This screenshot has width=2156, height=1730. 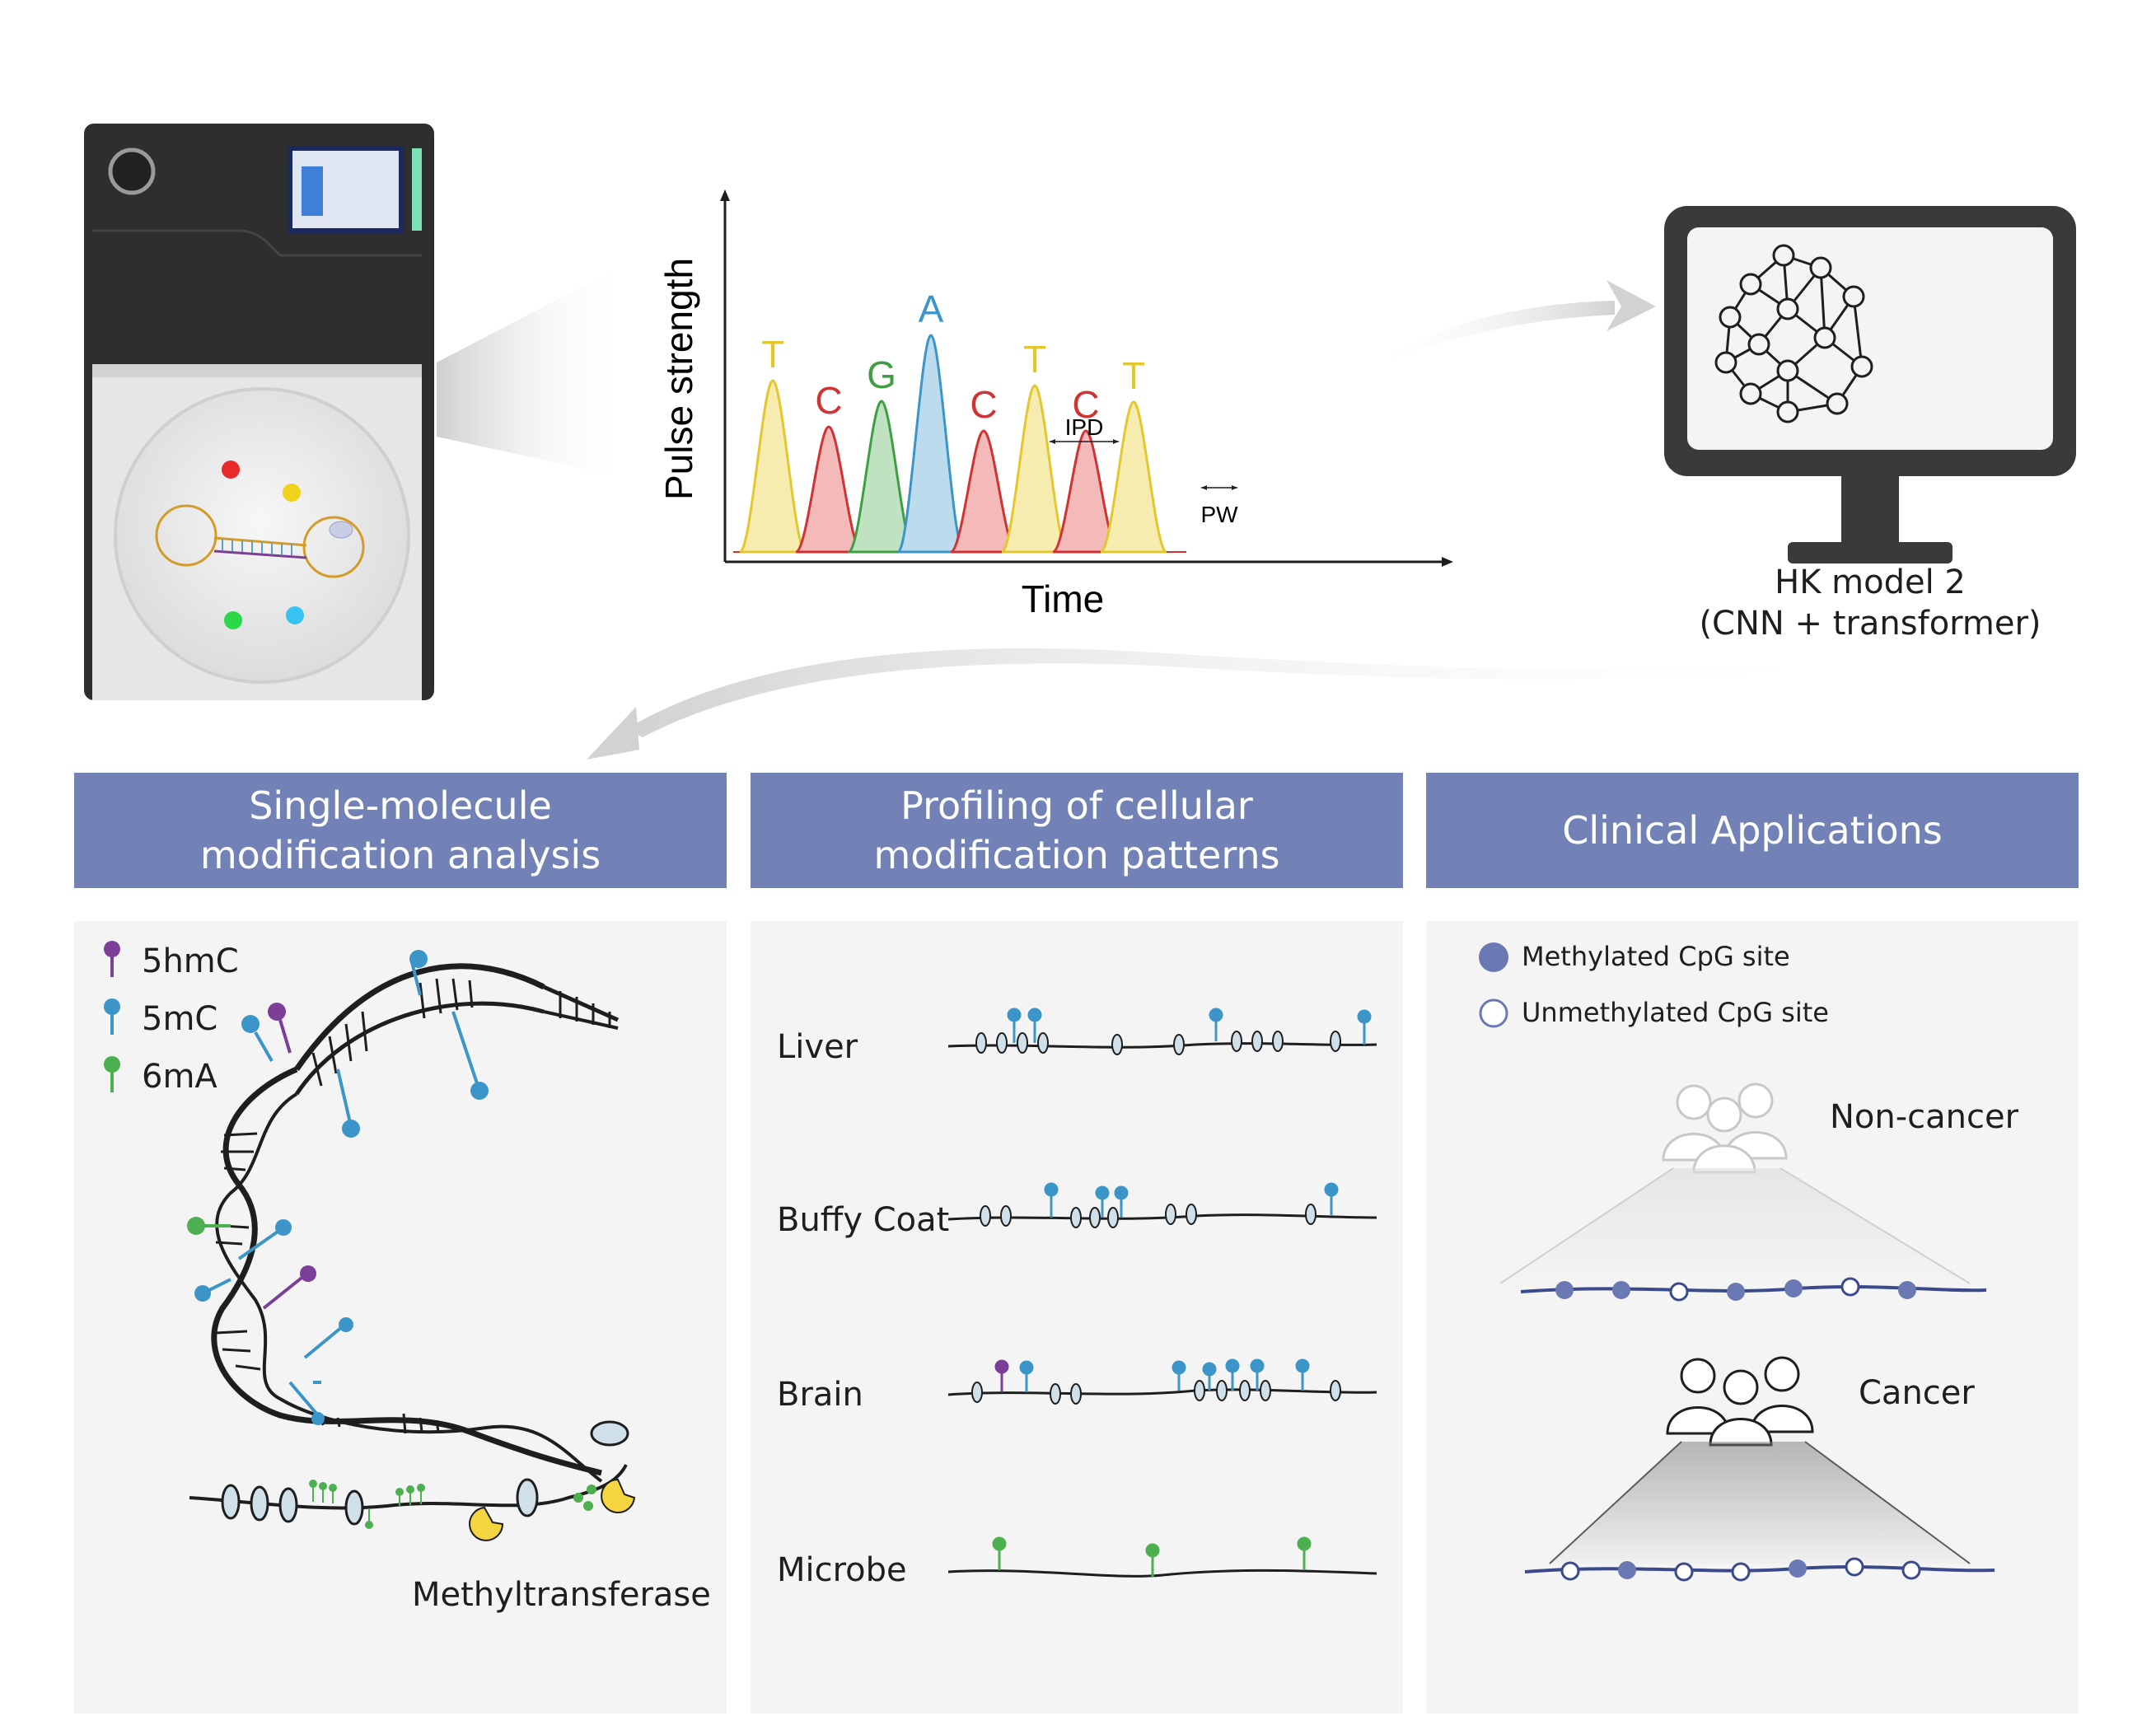 What do you see at coordinates (1917, 1393) in the screenshot?
I see `cancer-label: Cancer` at bounding box center [1917, 1393].